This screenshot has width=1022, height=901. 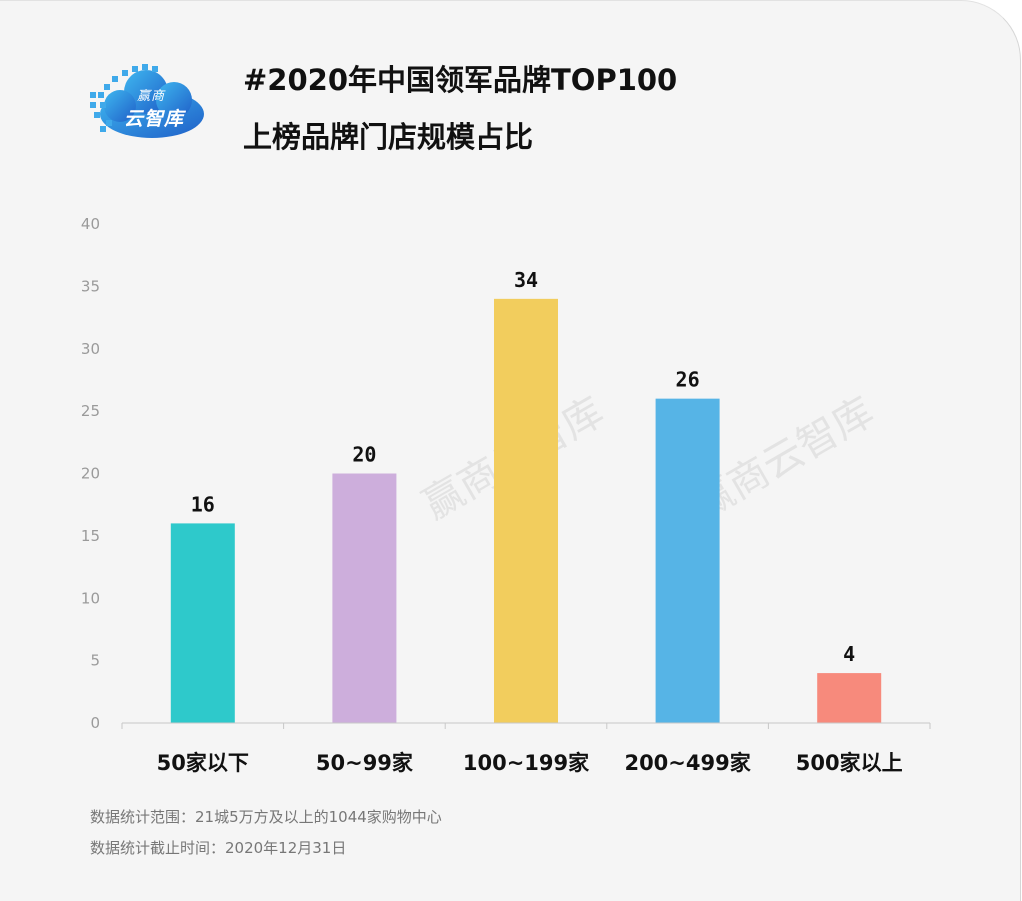 I want to click on brand-logo, so click(x=147, y=101).